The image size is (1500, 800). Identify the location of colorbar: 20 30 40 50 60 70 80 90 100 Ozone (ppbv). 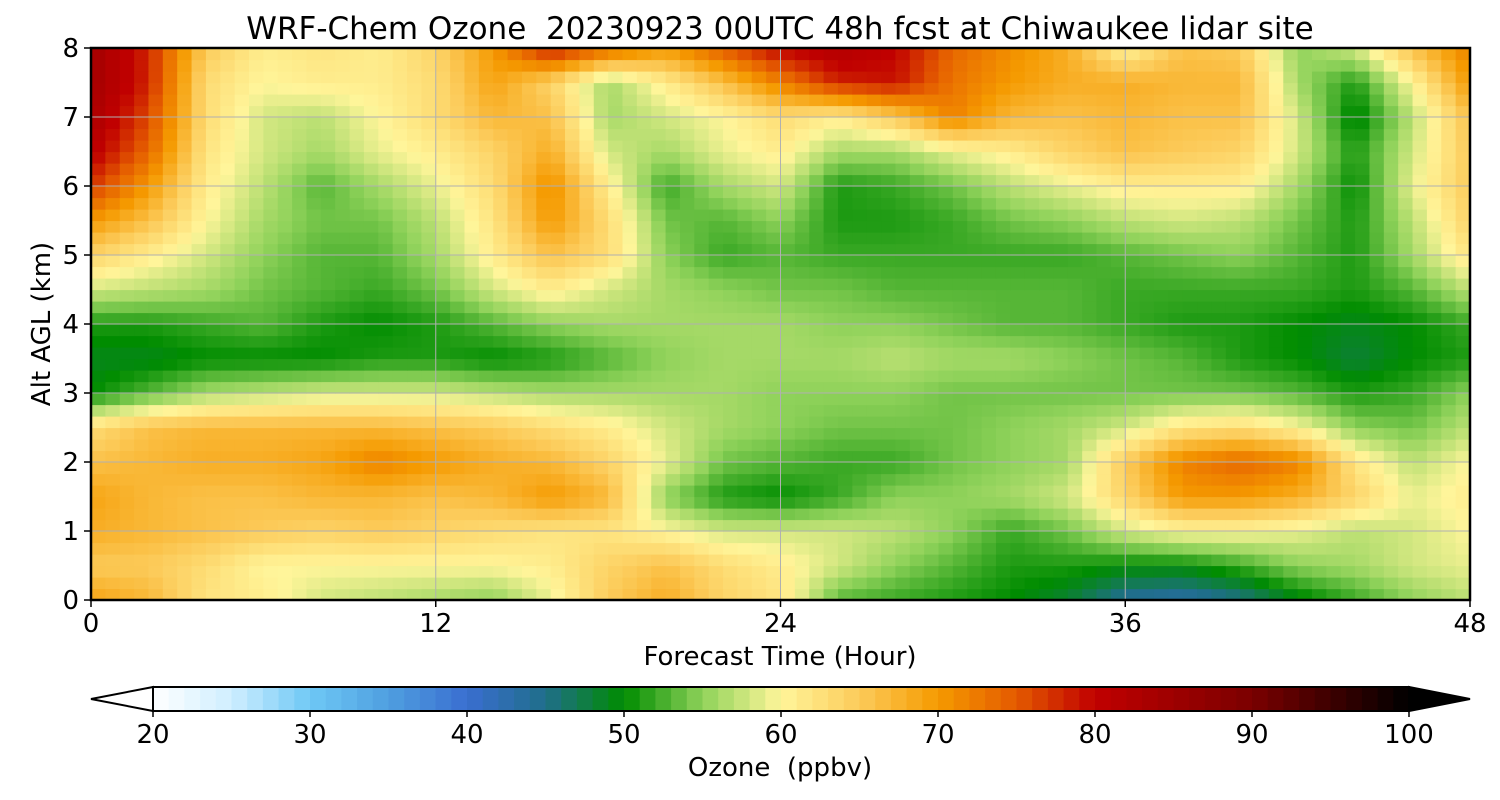
(780, 734).